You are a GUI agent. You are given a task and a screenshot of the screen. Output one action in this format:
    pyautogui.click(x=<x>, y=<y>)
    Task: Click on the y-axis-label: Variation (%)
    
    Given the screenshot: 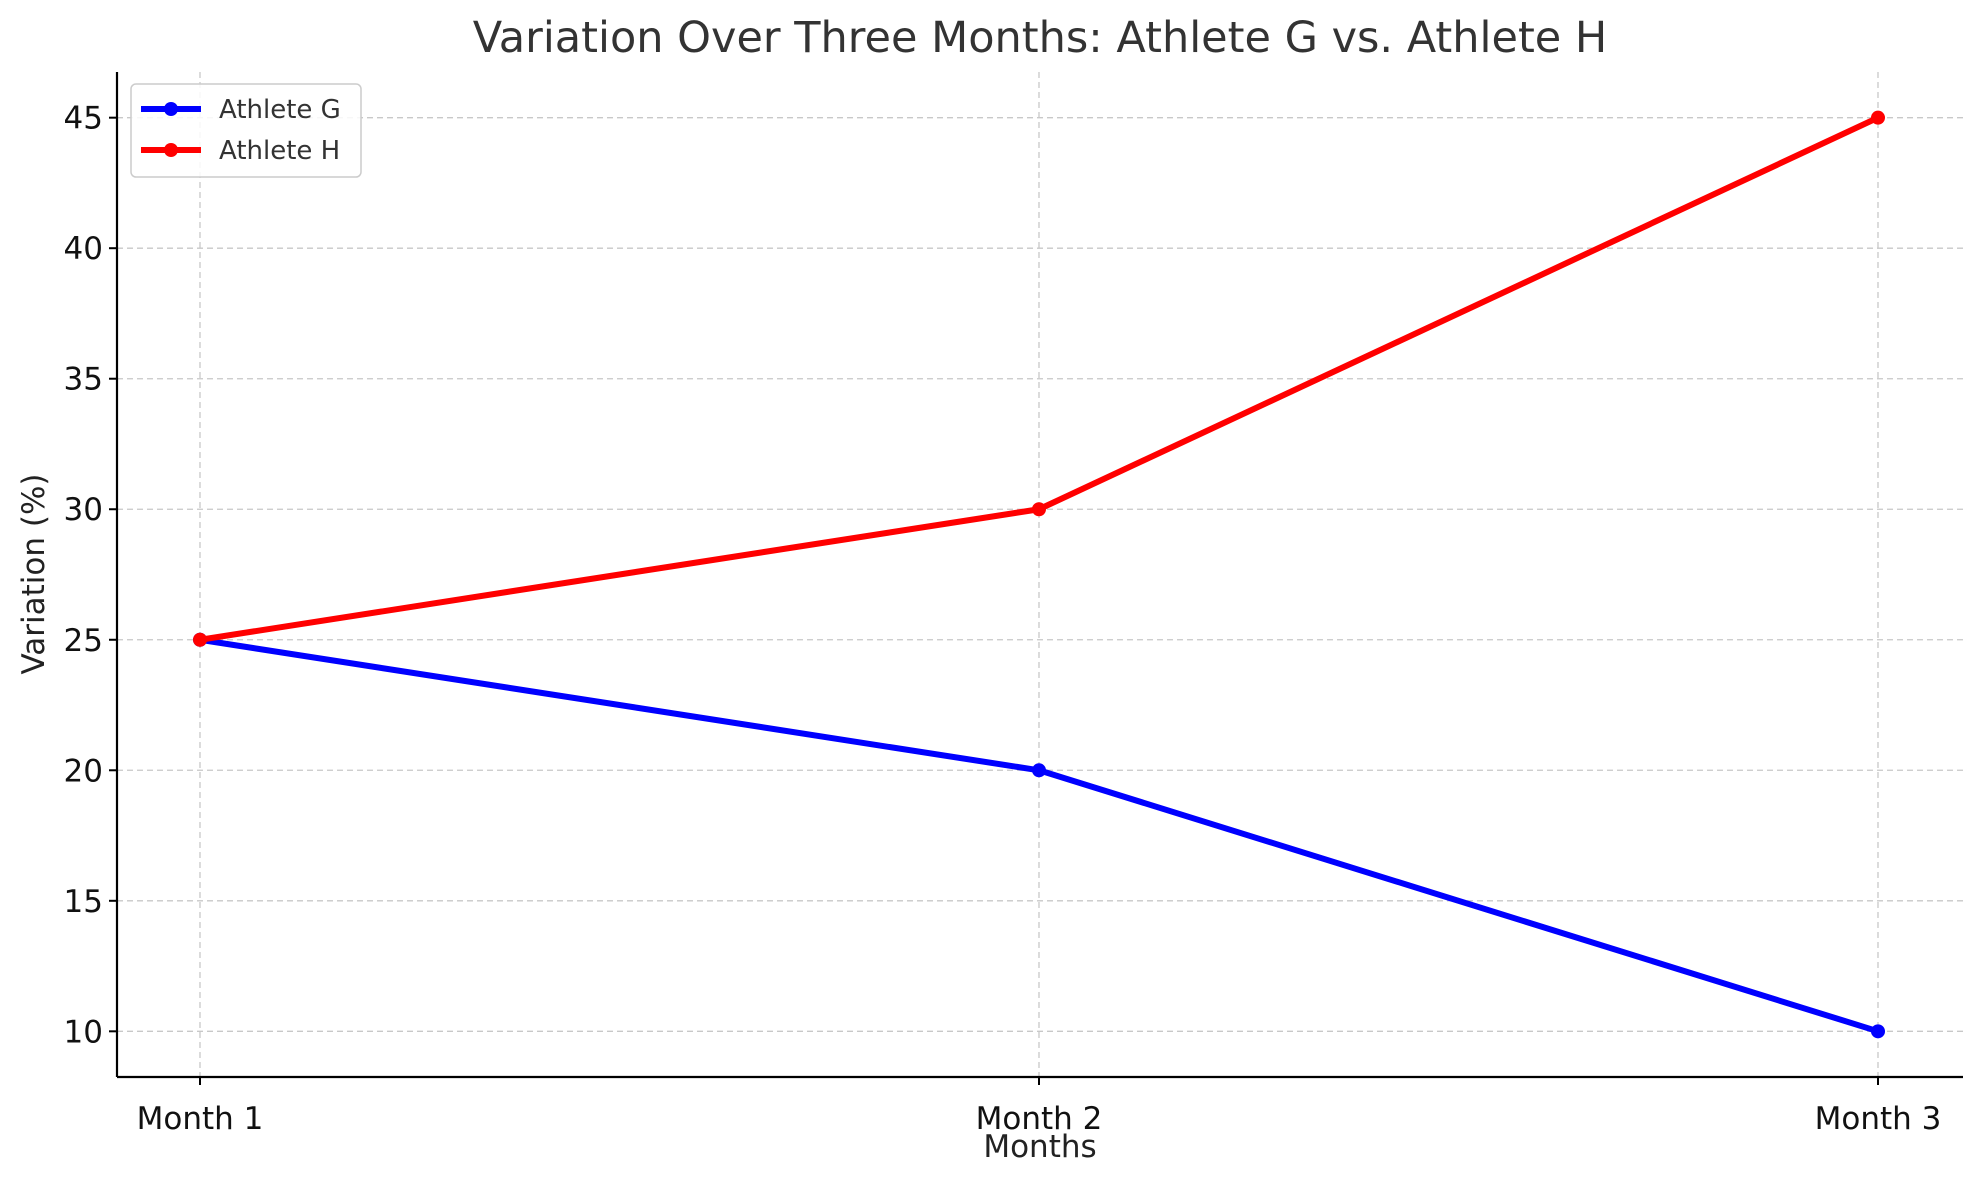 What is the action you would take?
    pyautogui.click(x=34, y=573)
    